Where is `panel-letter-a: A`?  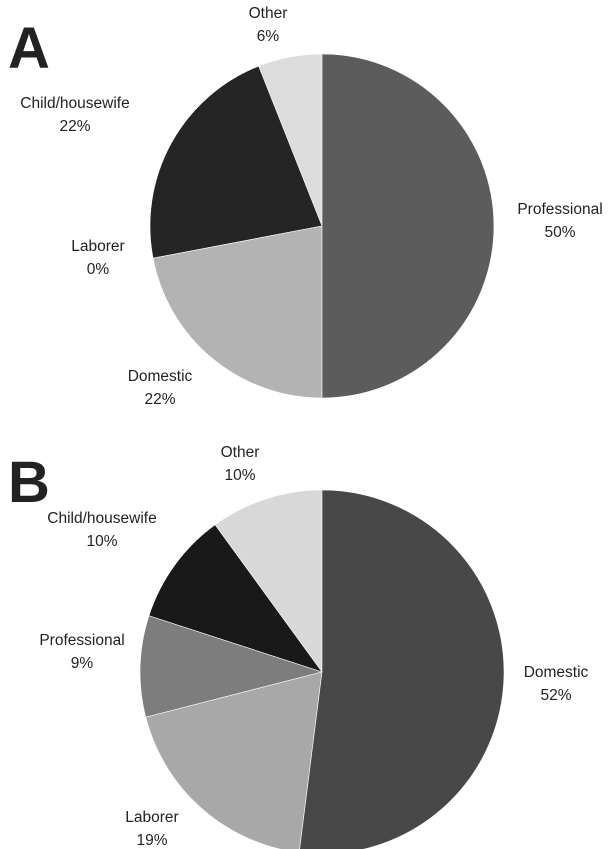 panel-letter-a: A is located at coordinates (29, 48).